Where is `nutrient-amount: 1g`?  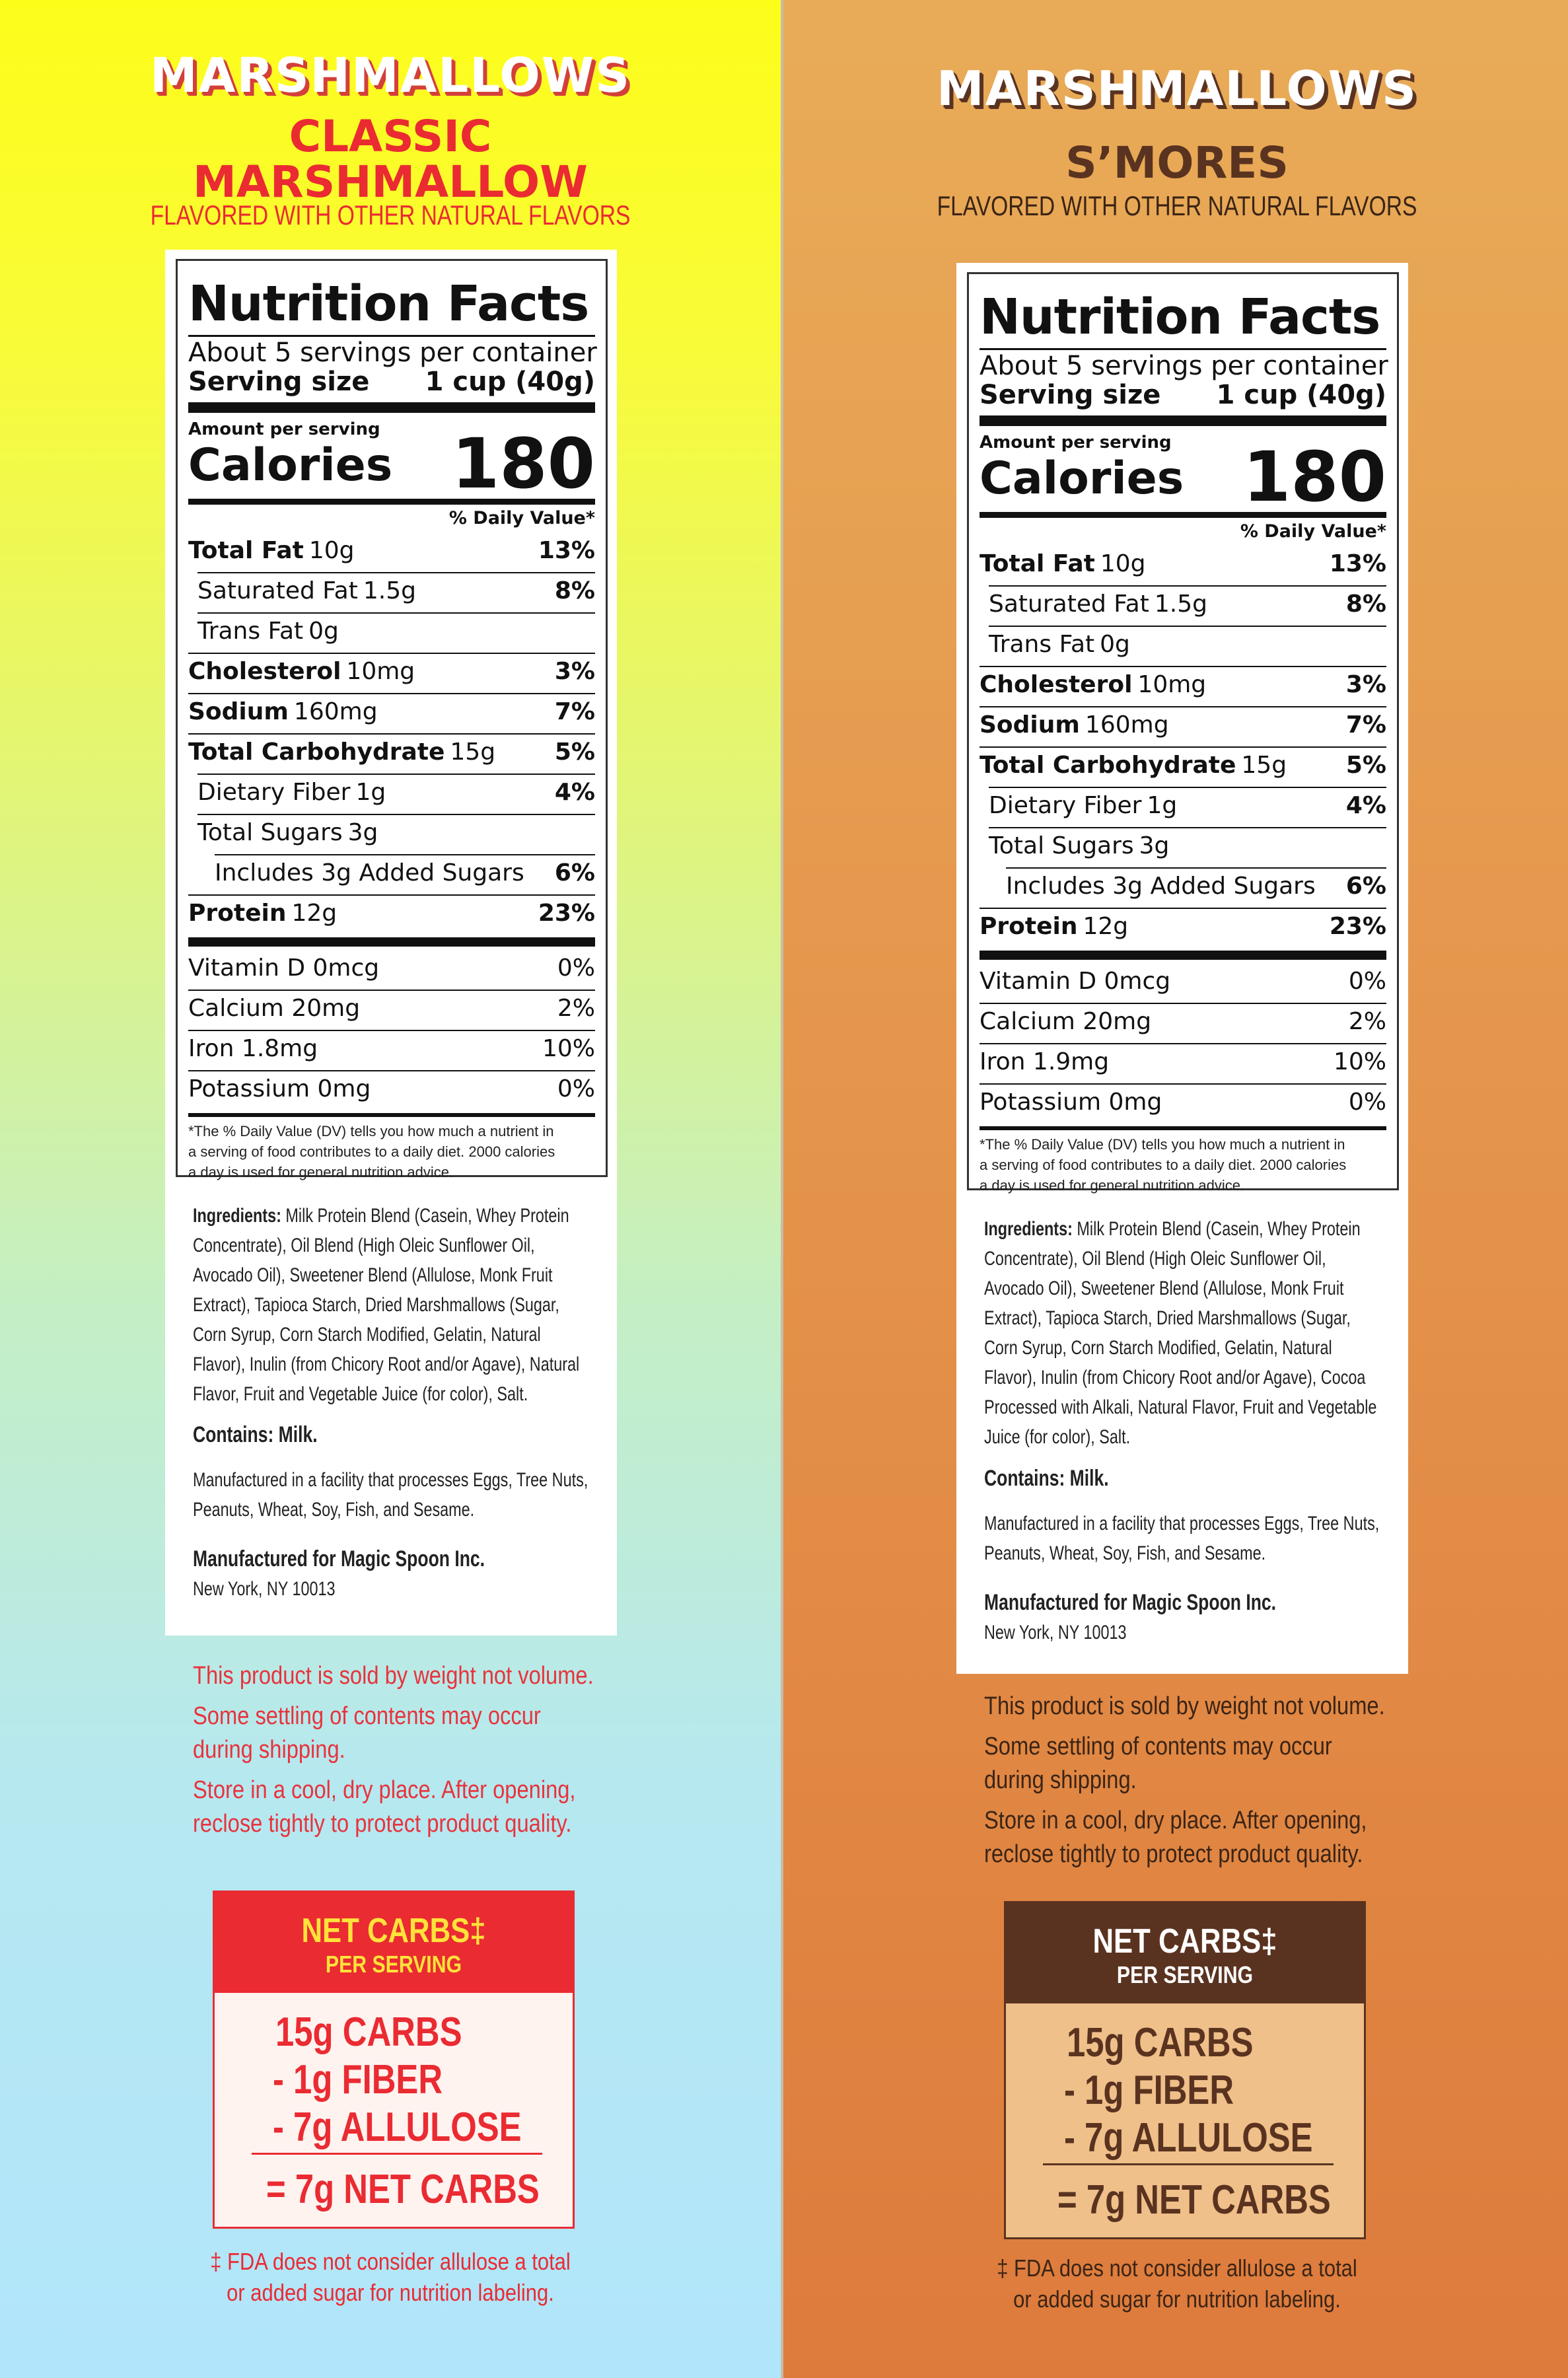 nutrient-amount: 1g is located at coordinates (1162, 805).